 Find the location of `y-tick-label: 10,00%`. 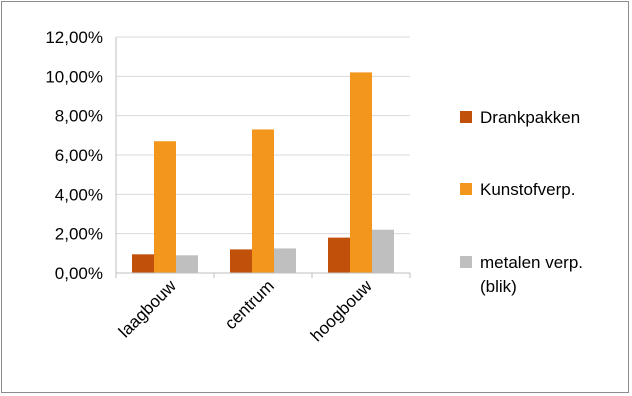

y-tick-label: 10,00% is located at coordinates (74, 76).